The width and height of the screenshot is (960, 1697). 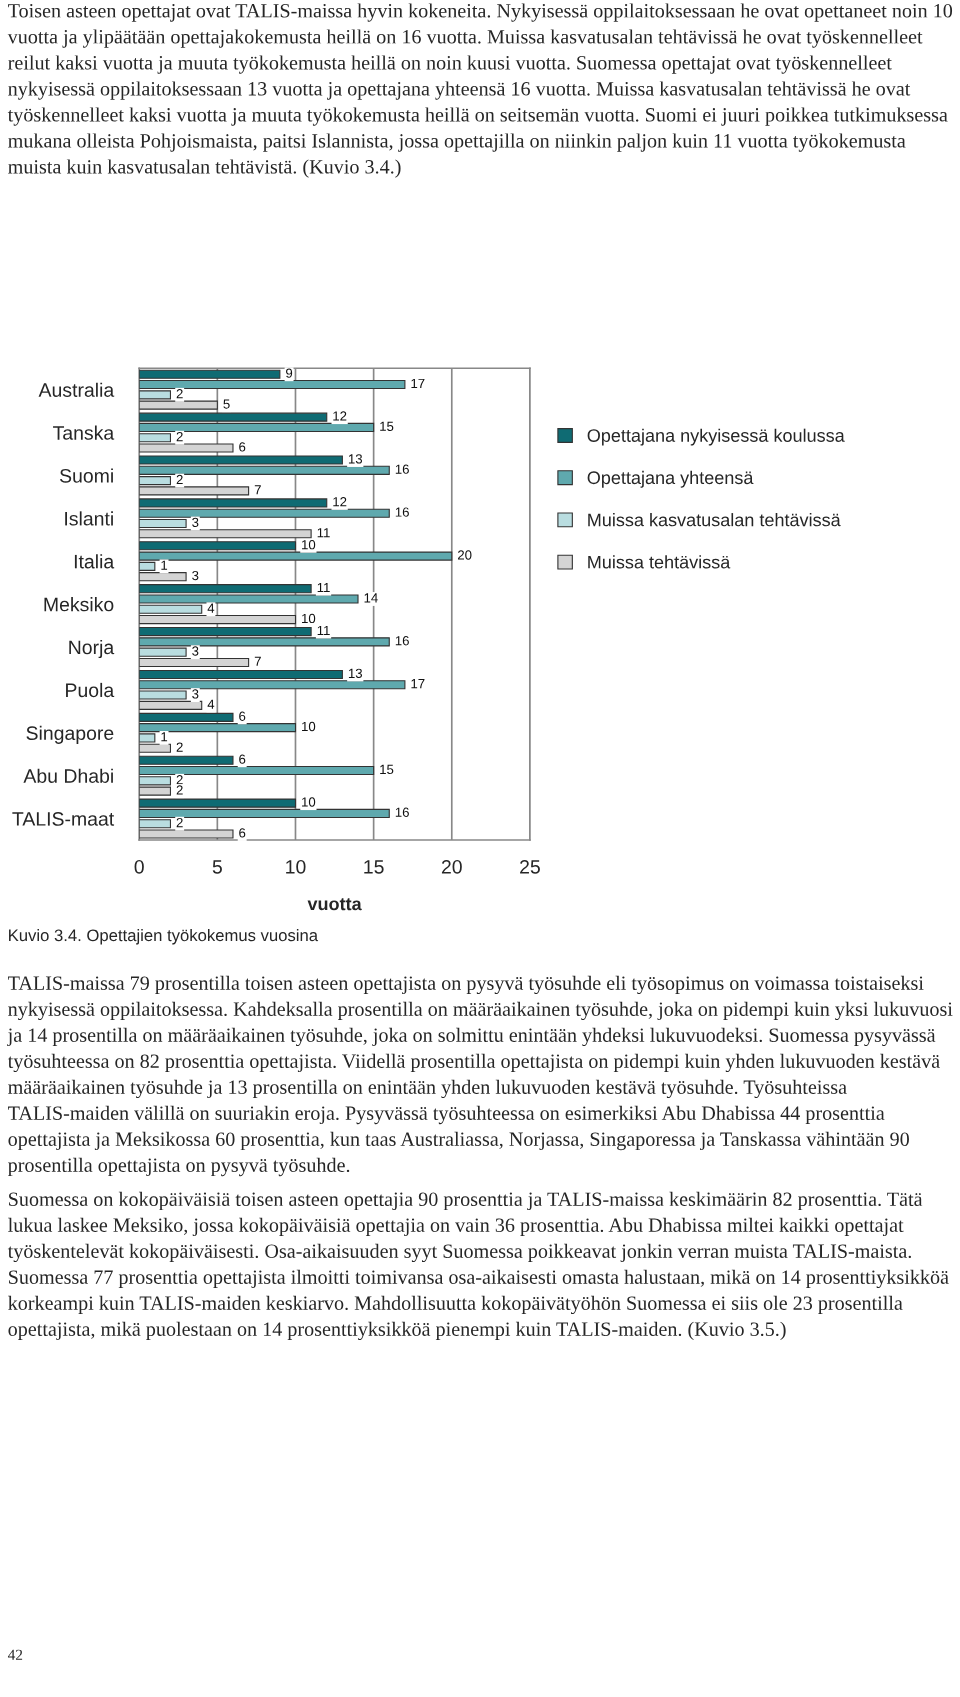 What do you see at coordinates (68, 775) in the screenshot?
I see `y-tick-label: Abu Dhabi` at bounding box center [68, 775].